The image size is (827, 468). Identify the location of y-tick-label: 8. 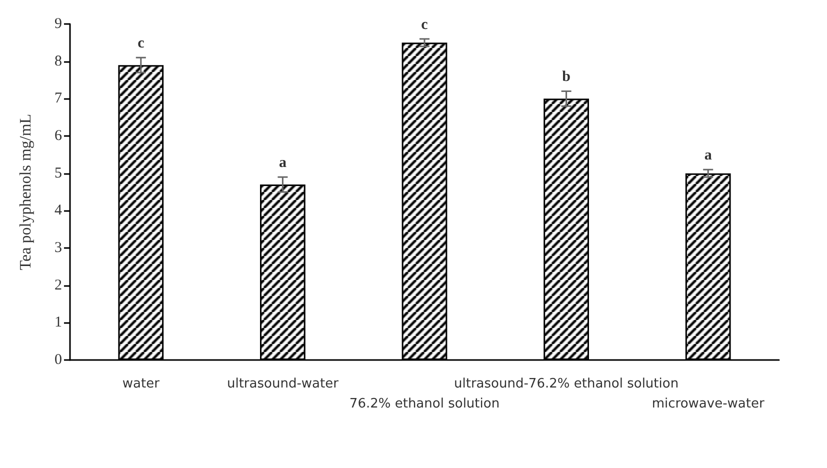
(58, 61).